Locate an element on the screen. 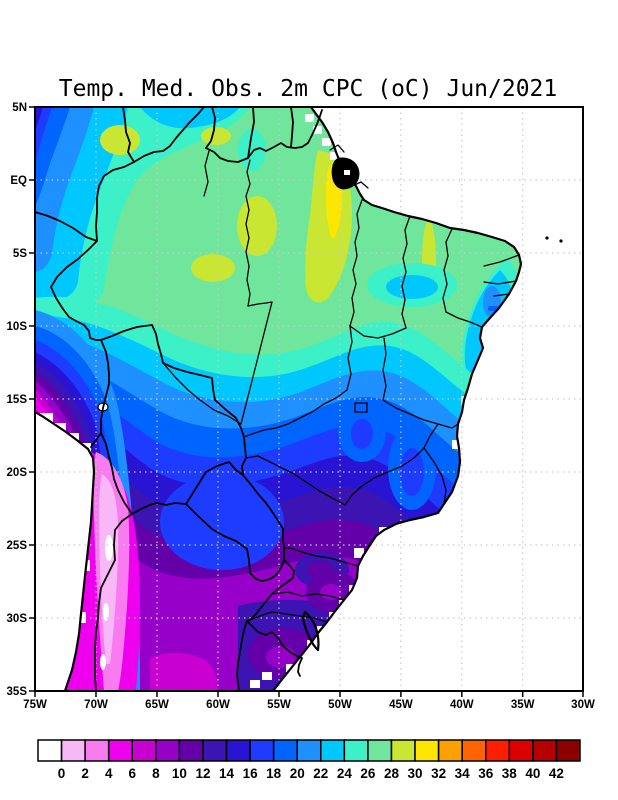 This screenshot has height=800, width=618. lat-label: 5S is located at coordinates (20, 254).